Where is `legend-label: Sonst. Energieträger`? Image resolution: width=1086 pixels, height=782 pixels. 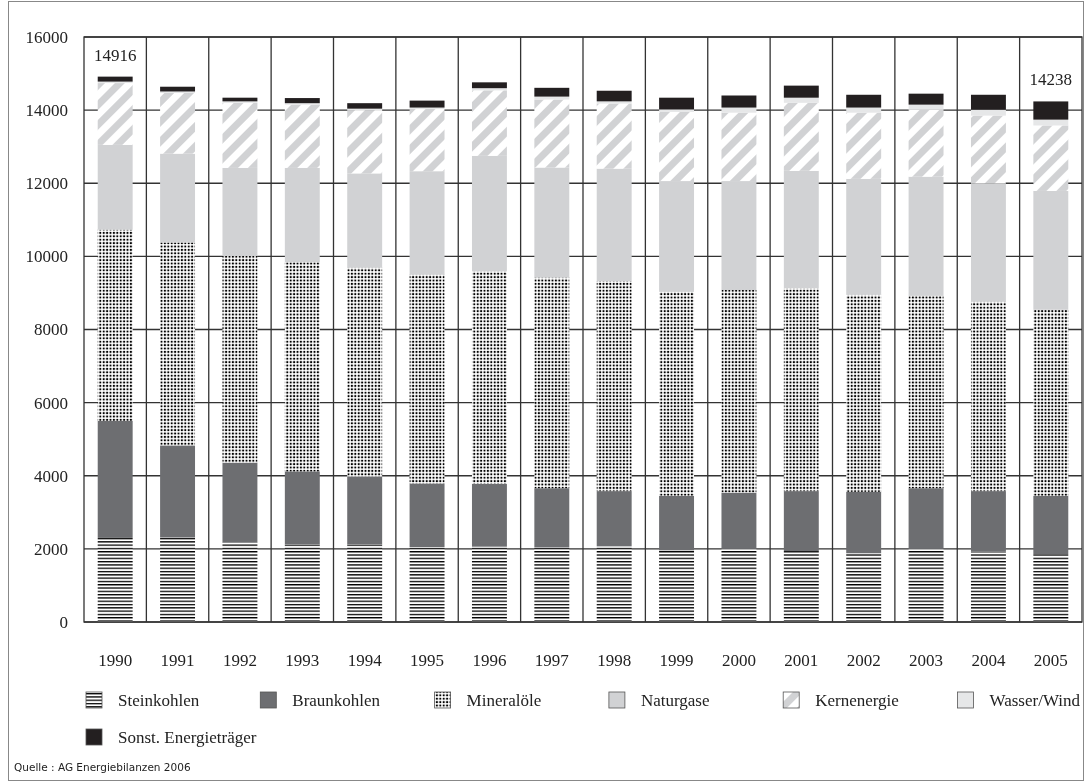
legend-label: Sonst. Energieträger is located at coordinates (187, 737).